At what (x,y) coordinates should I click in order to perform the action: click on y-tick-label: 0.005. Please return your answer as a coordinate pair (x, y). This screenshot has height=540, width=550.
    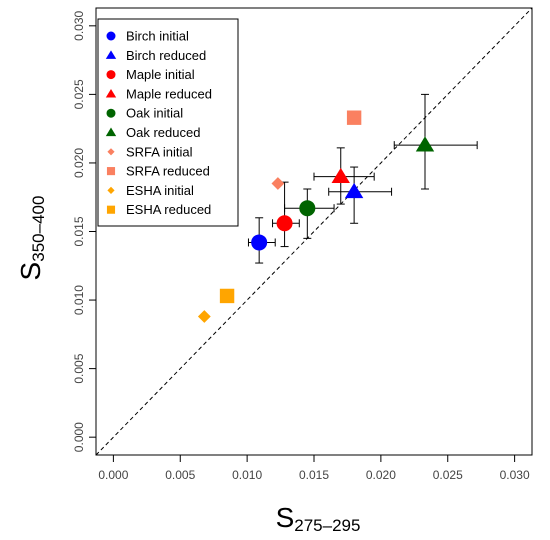
    Looking at the image, I should click on (79, 368).